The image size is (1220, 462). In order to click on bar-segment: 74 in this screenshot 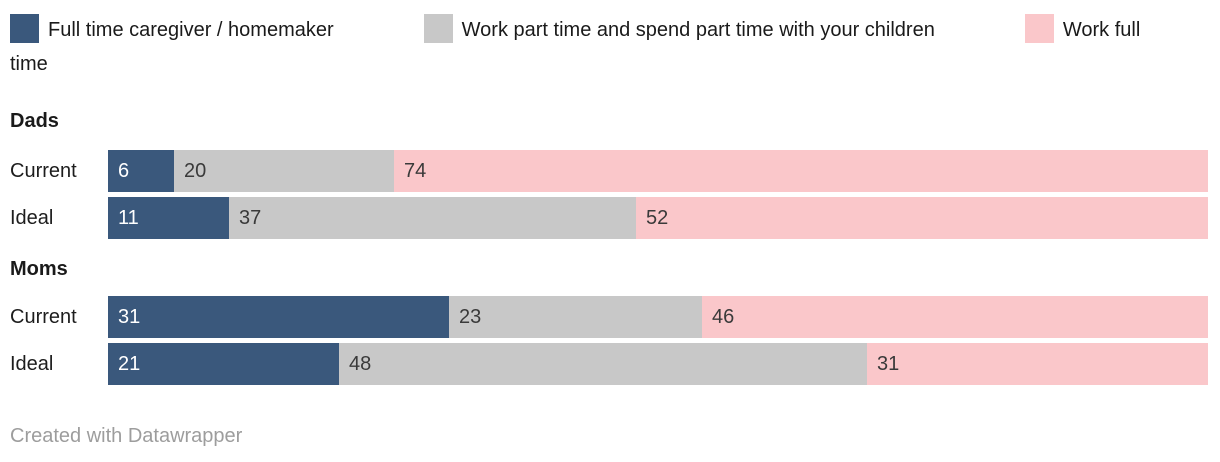, I will do `click(801, 171)`.